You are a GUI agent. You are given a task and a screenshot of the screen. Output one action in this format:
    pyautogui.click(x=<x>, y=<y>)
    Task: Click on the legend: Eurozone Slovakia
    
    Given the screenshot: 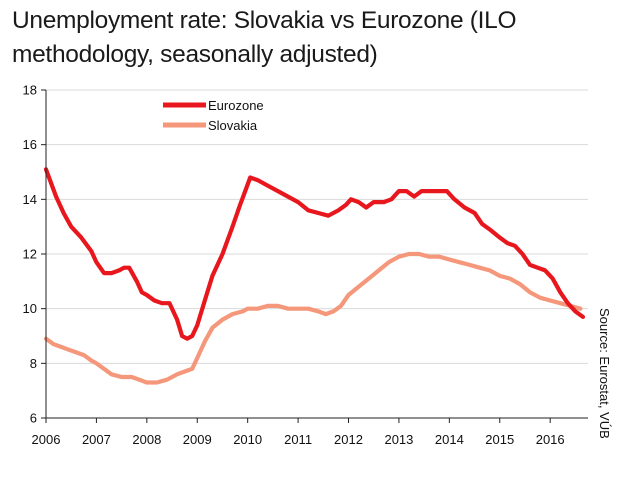 What is the action you would take?
    pyautogui.click(x=213, y=115)
    